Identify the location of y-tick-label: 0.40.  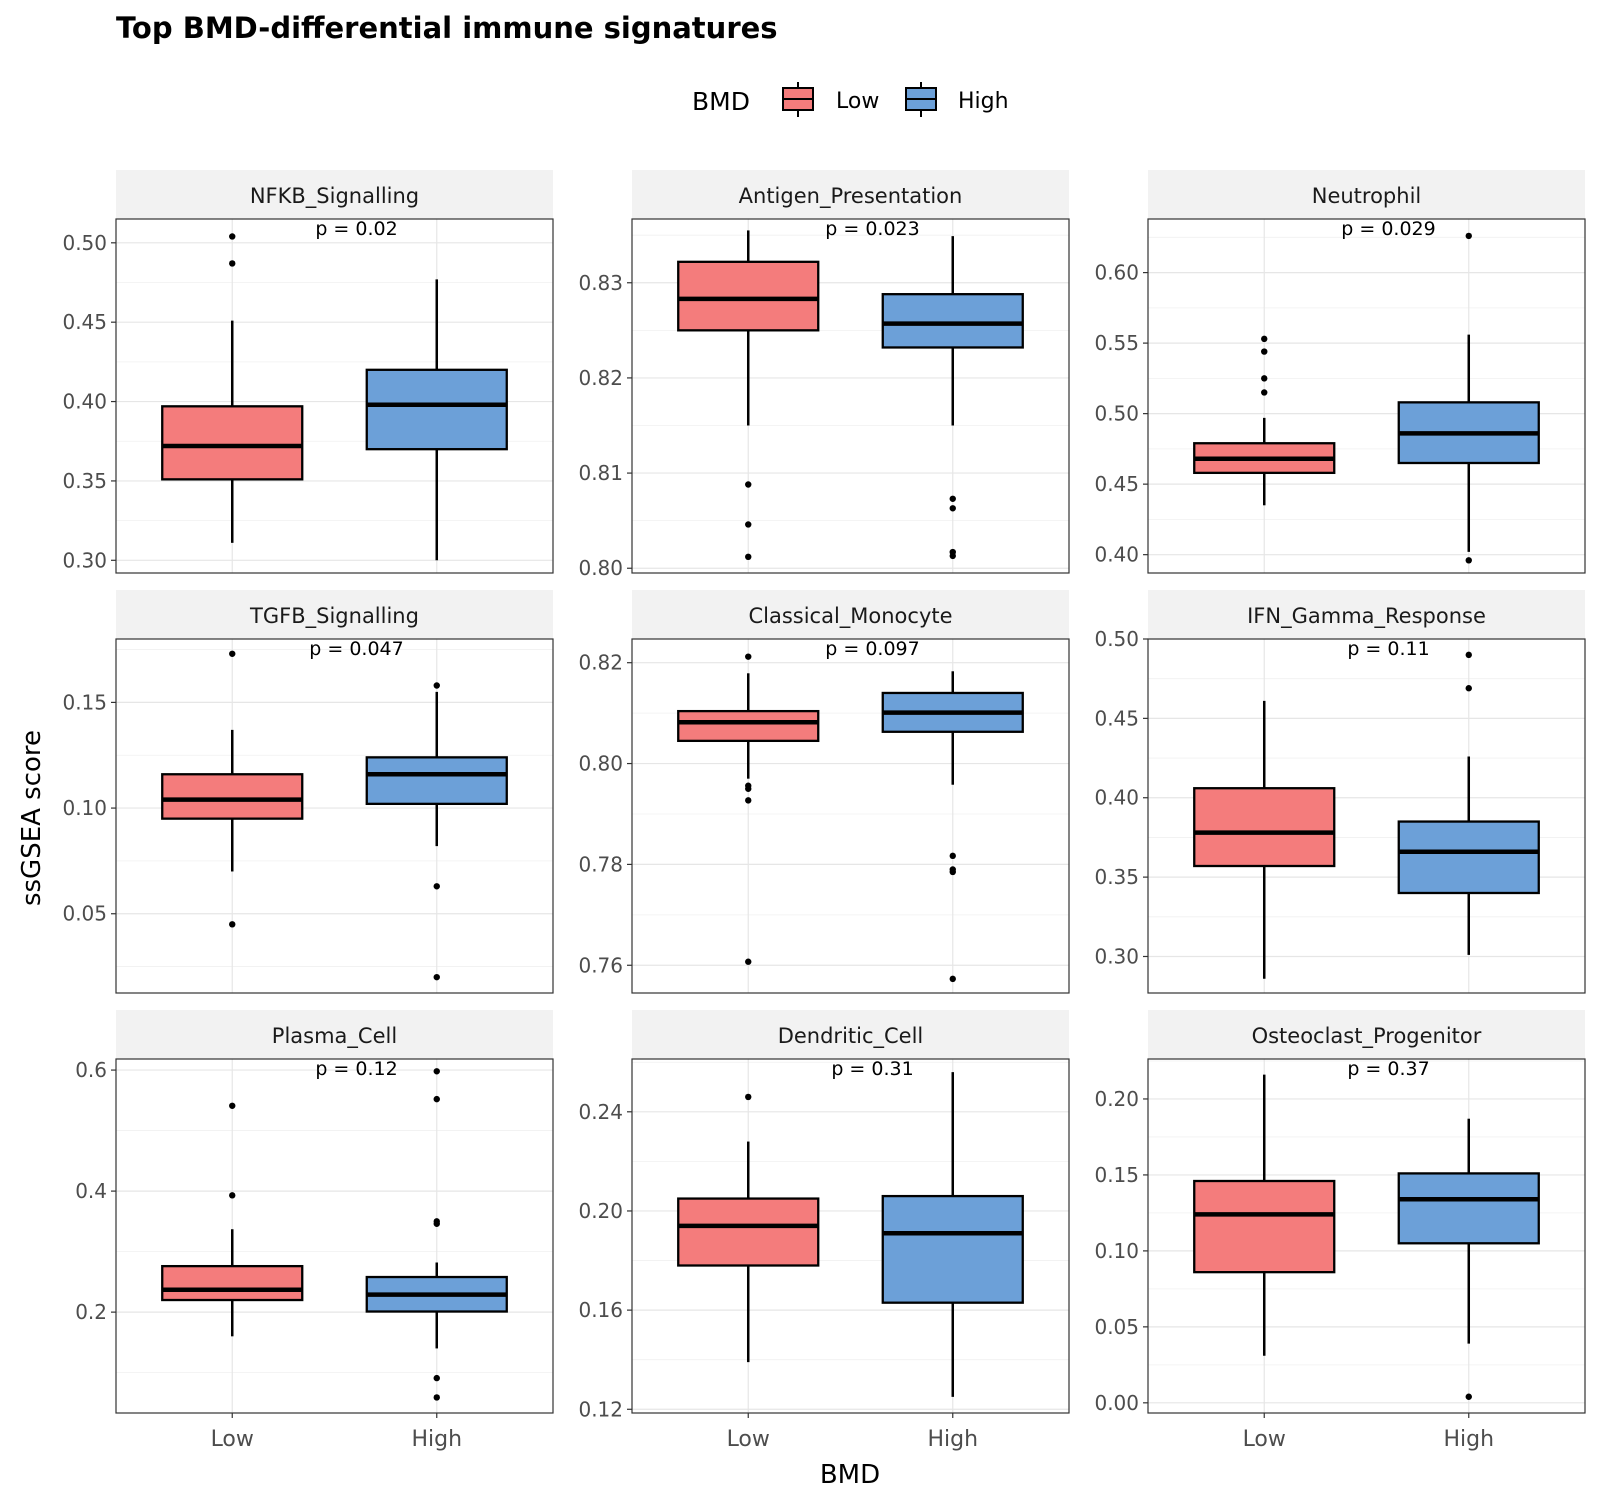
(84, 402).